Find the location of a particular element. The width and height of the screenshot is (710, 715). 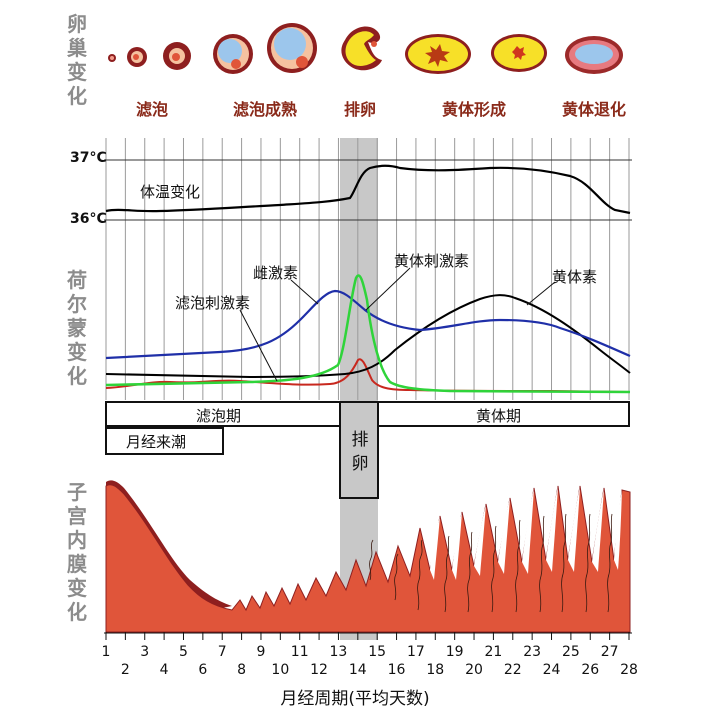

section-label-hormone: 荷尔蒙变化 is located at coordinates (77, 328).